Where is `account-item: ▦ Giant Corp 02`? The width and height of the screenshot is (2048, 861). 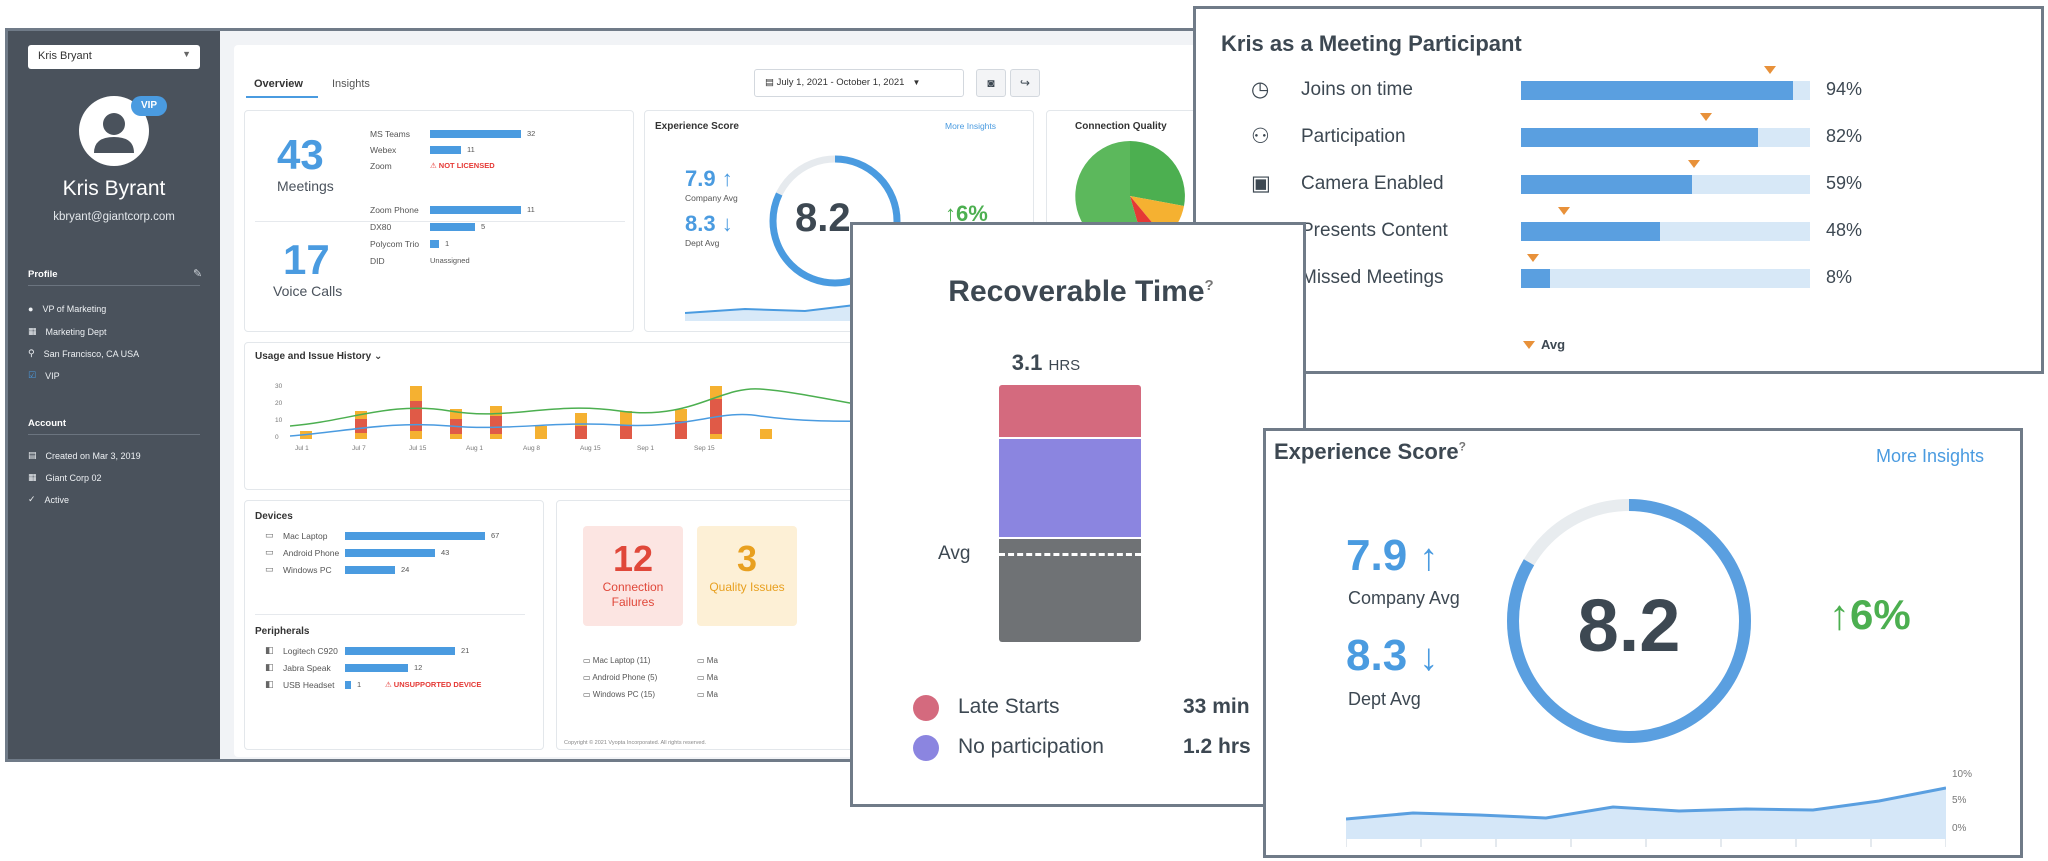
account-item: ▦ Giant Corp 02 is located at coordinates (65, 477).